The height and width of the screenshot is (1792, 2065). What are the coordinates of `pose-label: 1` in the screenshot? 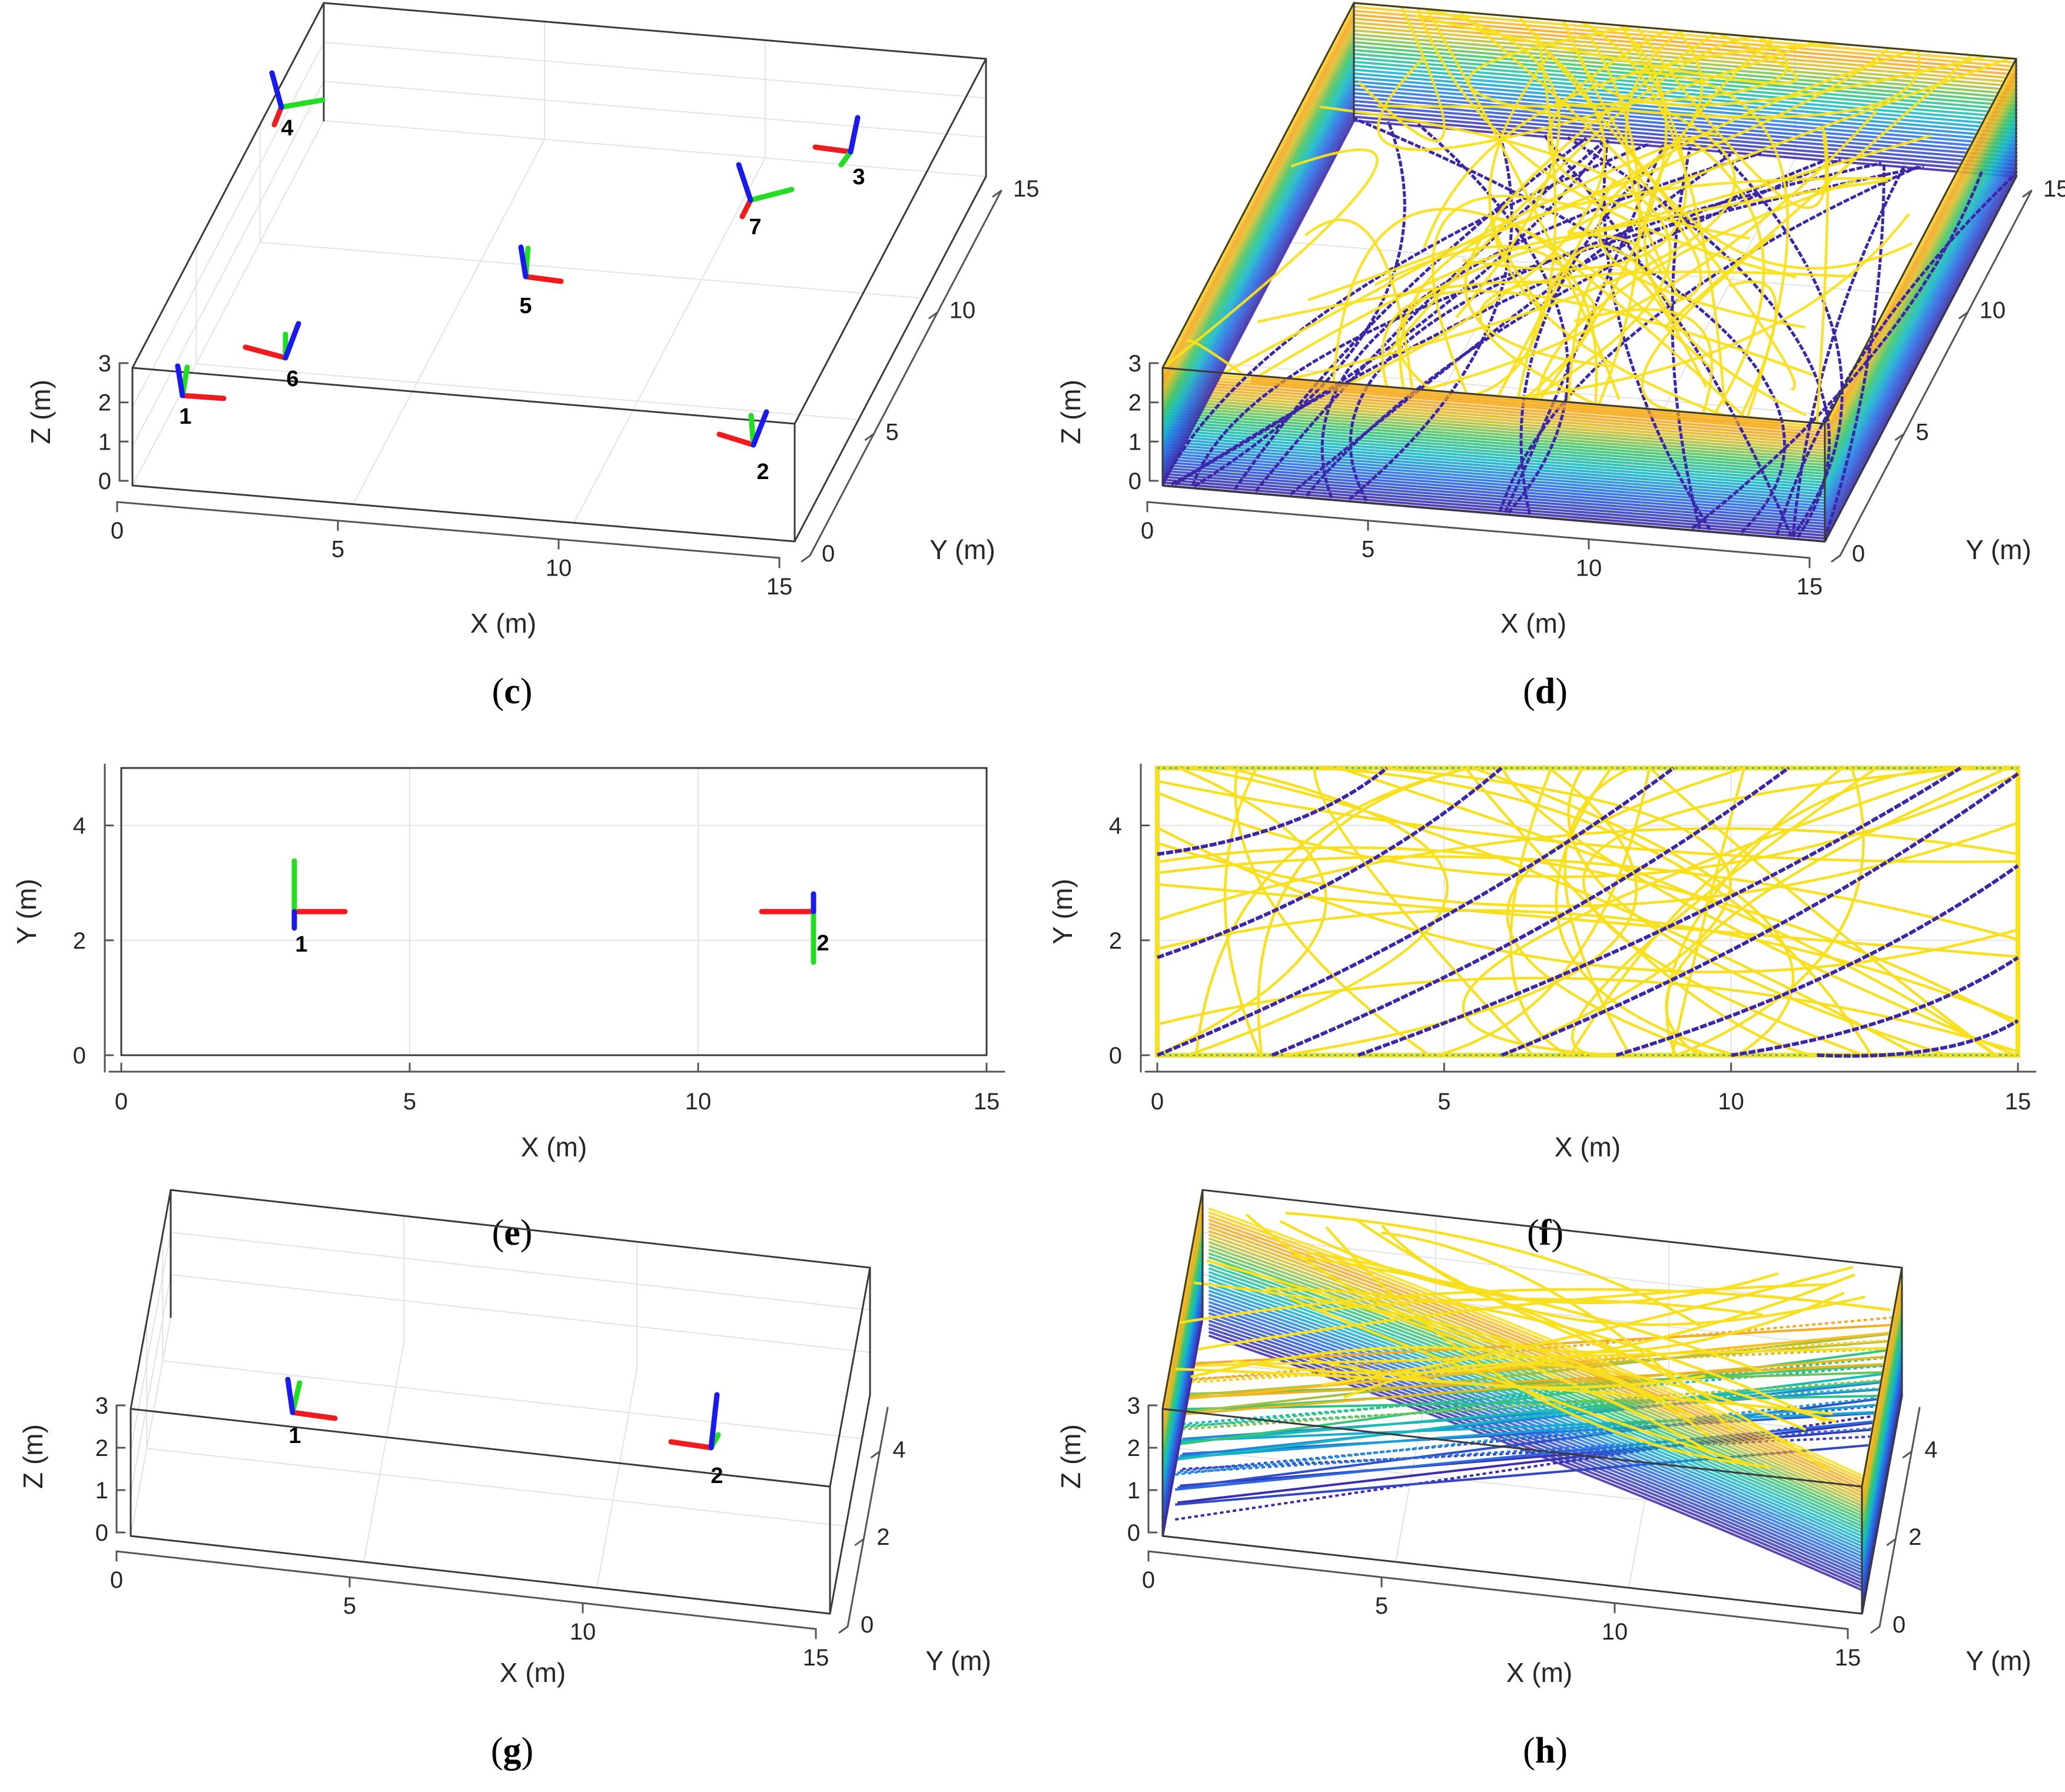 It's located at (185, 416).